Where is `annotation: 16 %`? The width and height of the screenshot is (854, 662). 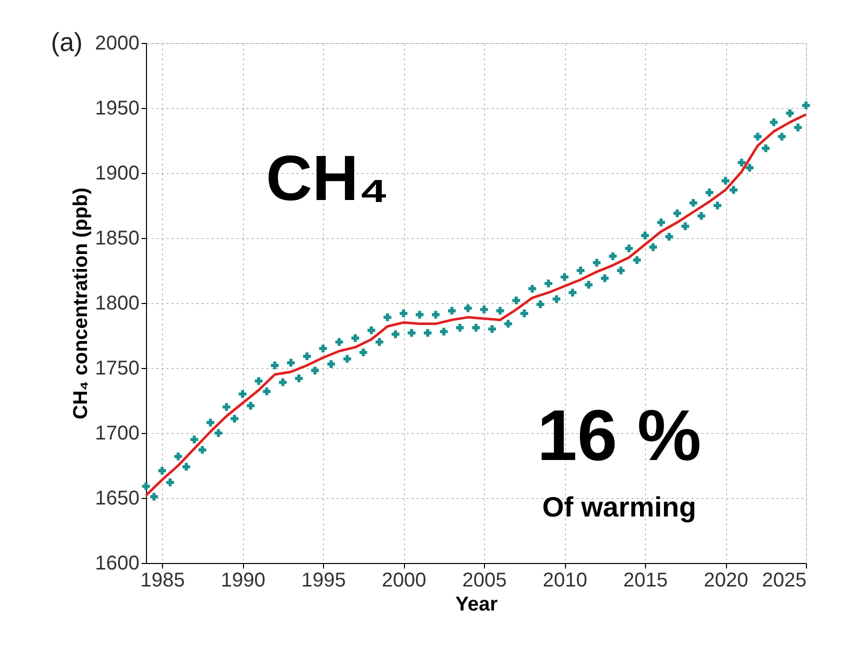
annotation: 16 % is located at coordinates (619, 436).